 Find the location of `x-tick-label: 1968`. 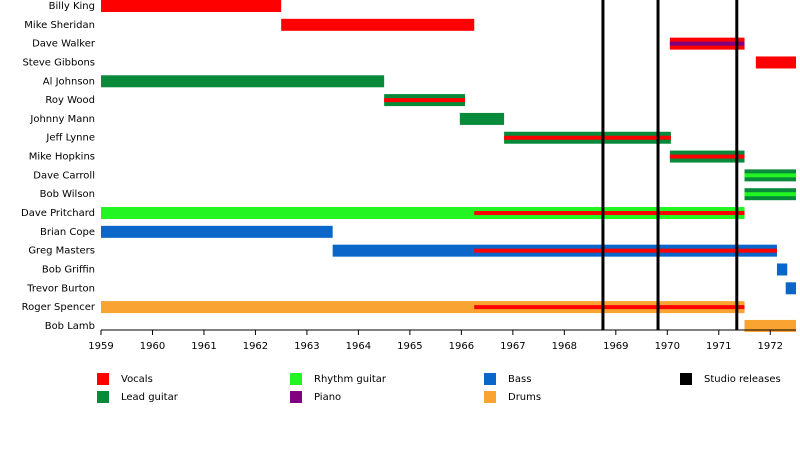

x-tick-label: 1968 is located at coordinates (564, 346).